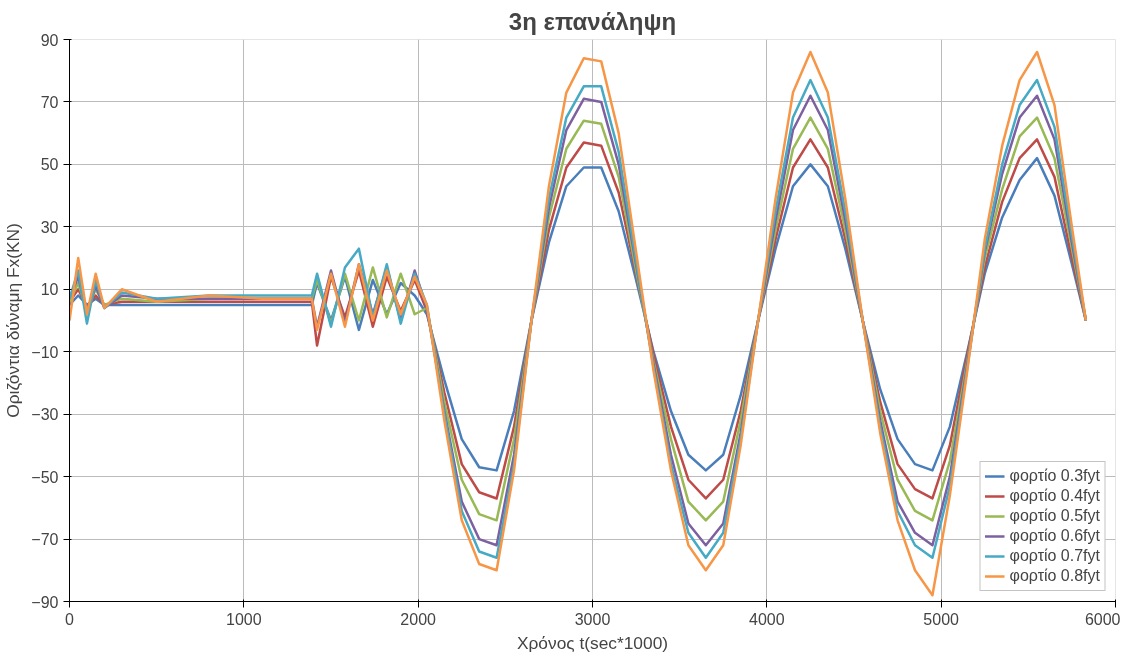 Image resolution: width=1135 pixels, height=666 pixels. Describe the element at coordinates (1054, 536) in the screenshot. I see `legend-label: φορτίο 0.6fyt` at that location.